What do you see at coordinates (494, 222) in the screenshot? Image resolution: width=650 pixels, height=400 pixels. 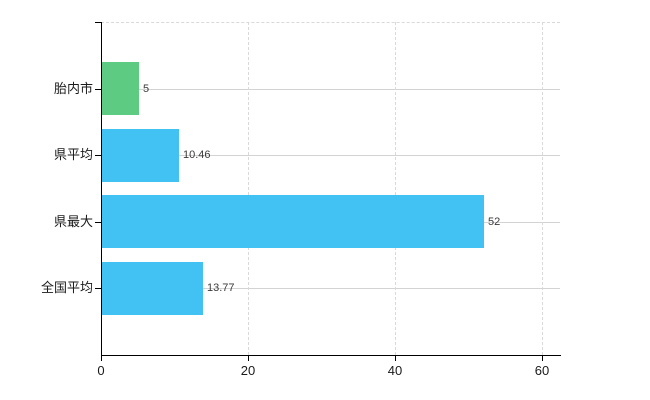 I see `bar-value-label: 52` at bounding box center [494, 222].